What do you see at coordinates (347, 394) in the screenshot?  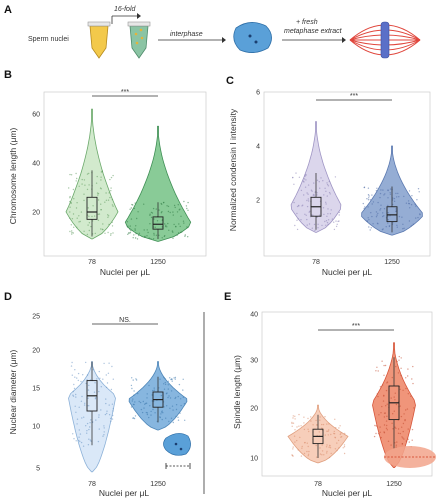 I see `plot-frame` at bounding box center [347, 394].